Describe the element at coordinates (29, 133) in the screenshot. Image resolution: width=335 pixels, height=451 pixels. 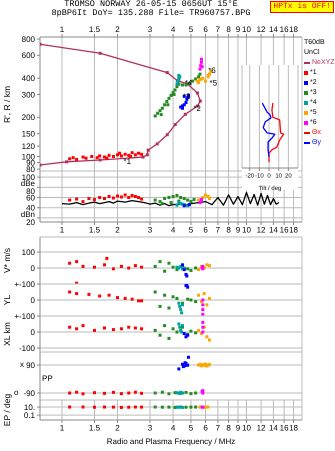
I see `y-tick-label: 150` at that location.